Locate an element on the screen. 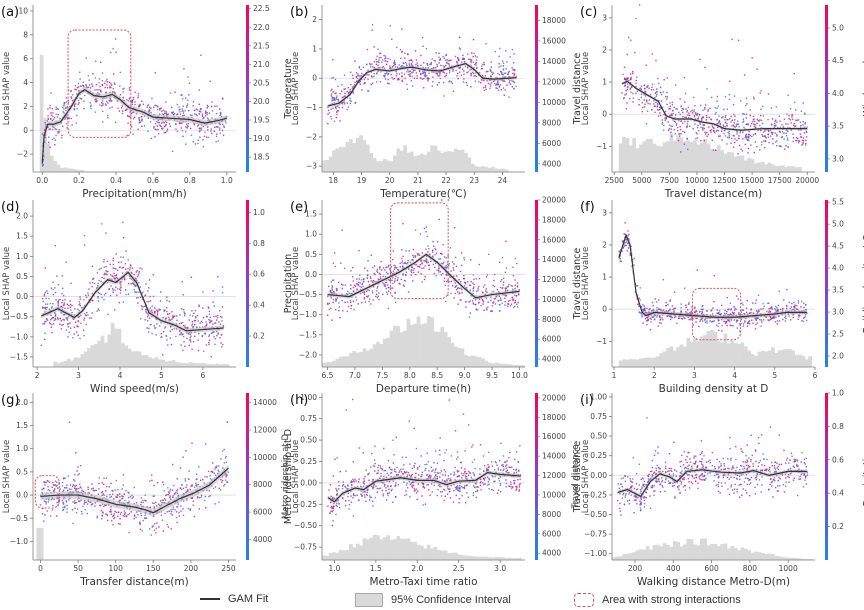 The image size is (864, 610). y-tick-label: −1.0 is located at coordinates (308, 314).